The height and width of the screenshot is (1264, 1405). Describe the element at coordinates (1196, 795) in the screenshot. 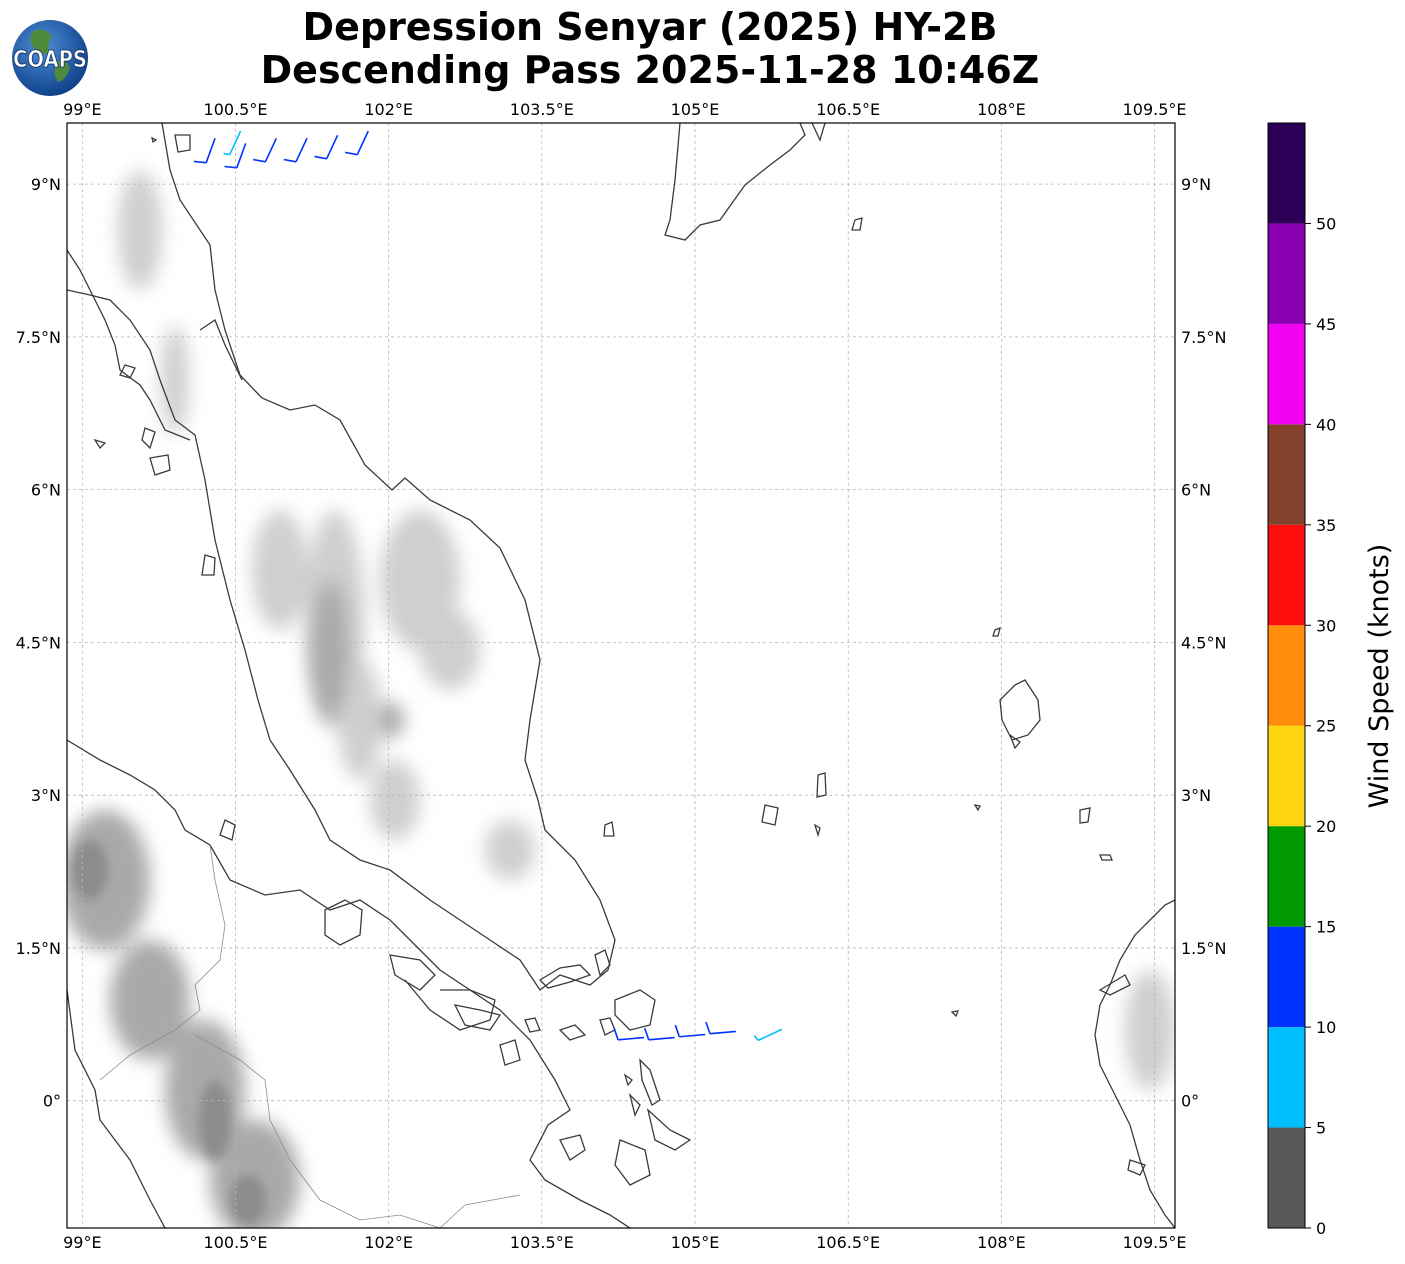

I see `lat-label-right: 3°N` at that location.